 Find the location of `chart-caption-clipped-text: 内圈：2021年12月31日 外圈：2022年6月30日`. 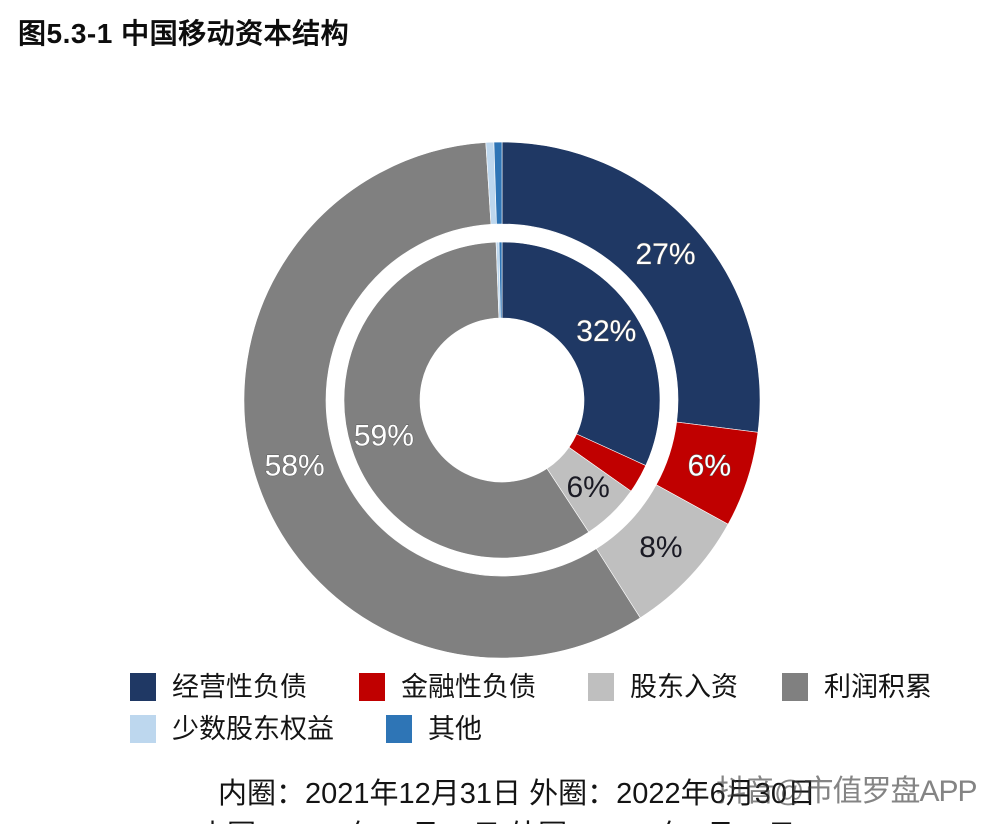

chart-caption-clipped-text: 内圈：2021年12月31日 外圈：2022年6月30日 is located at coordinates (497, 822).